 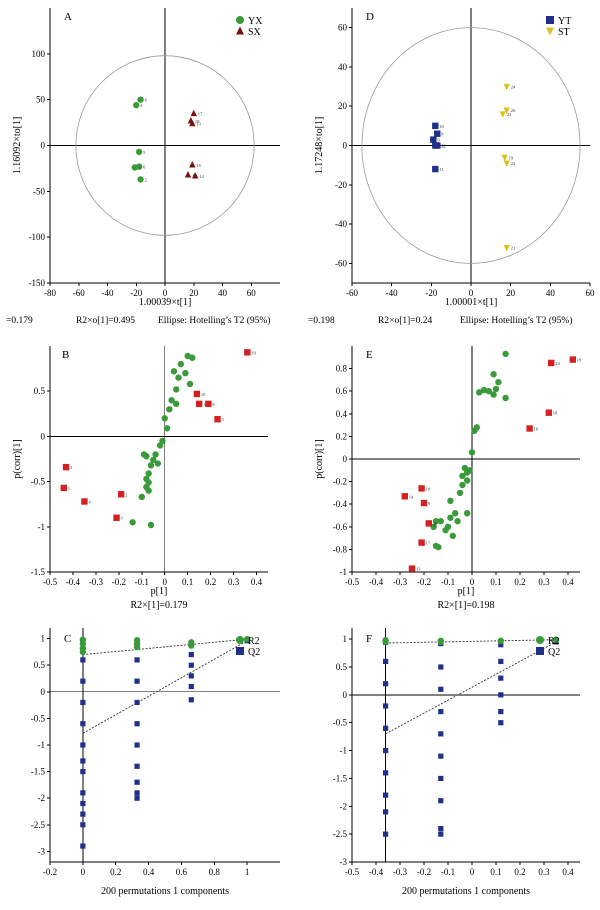 What do you see at coordinates (68, 17) in the screenshot?
I see `panel-label: A` at bounding box center [68, 17].